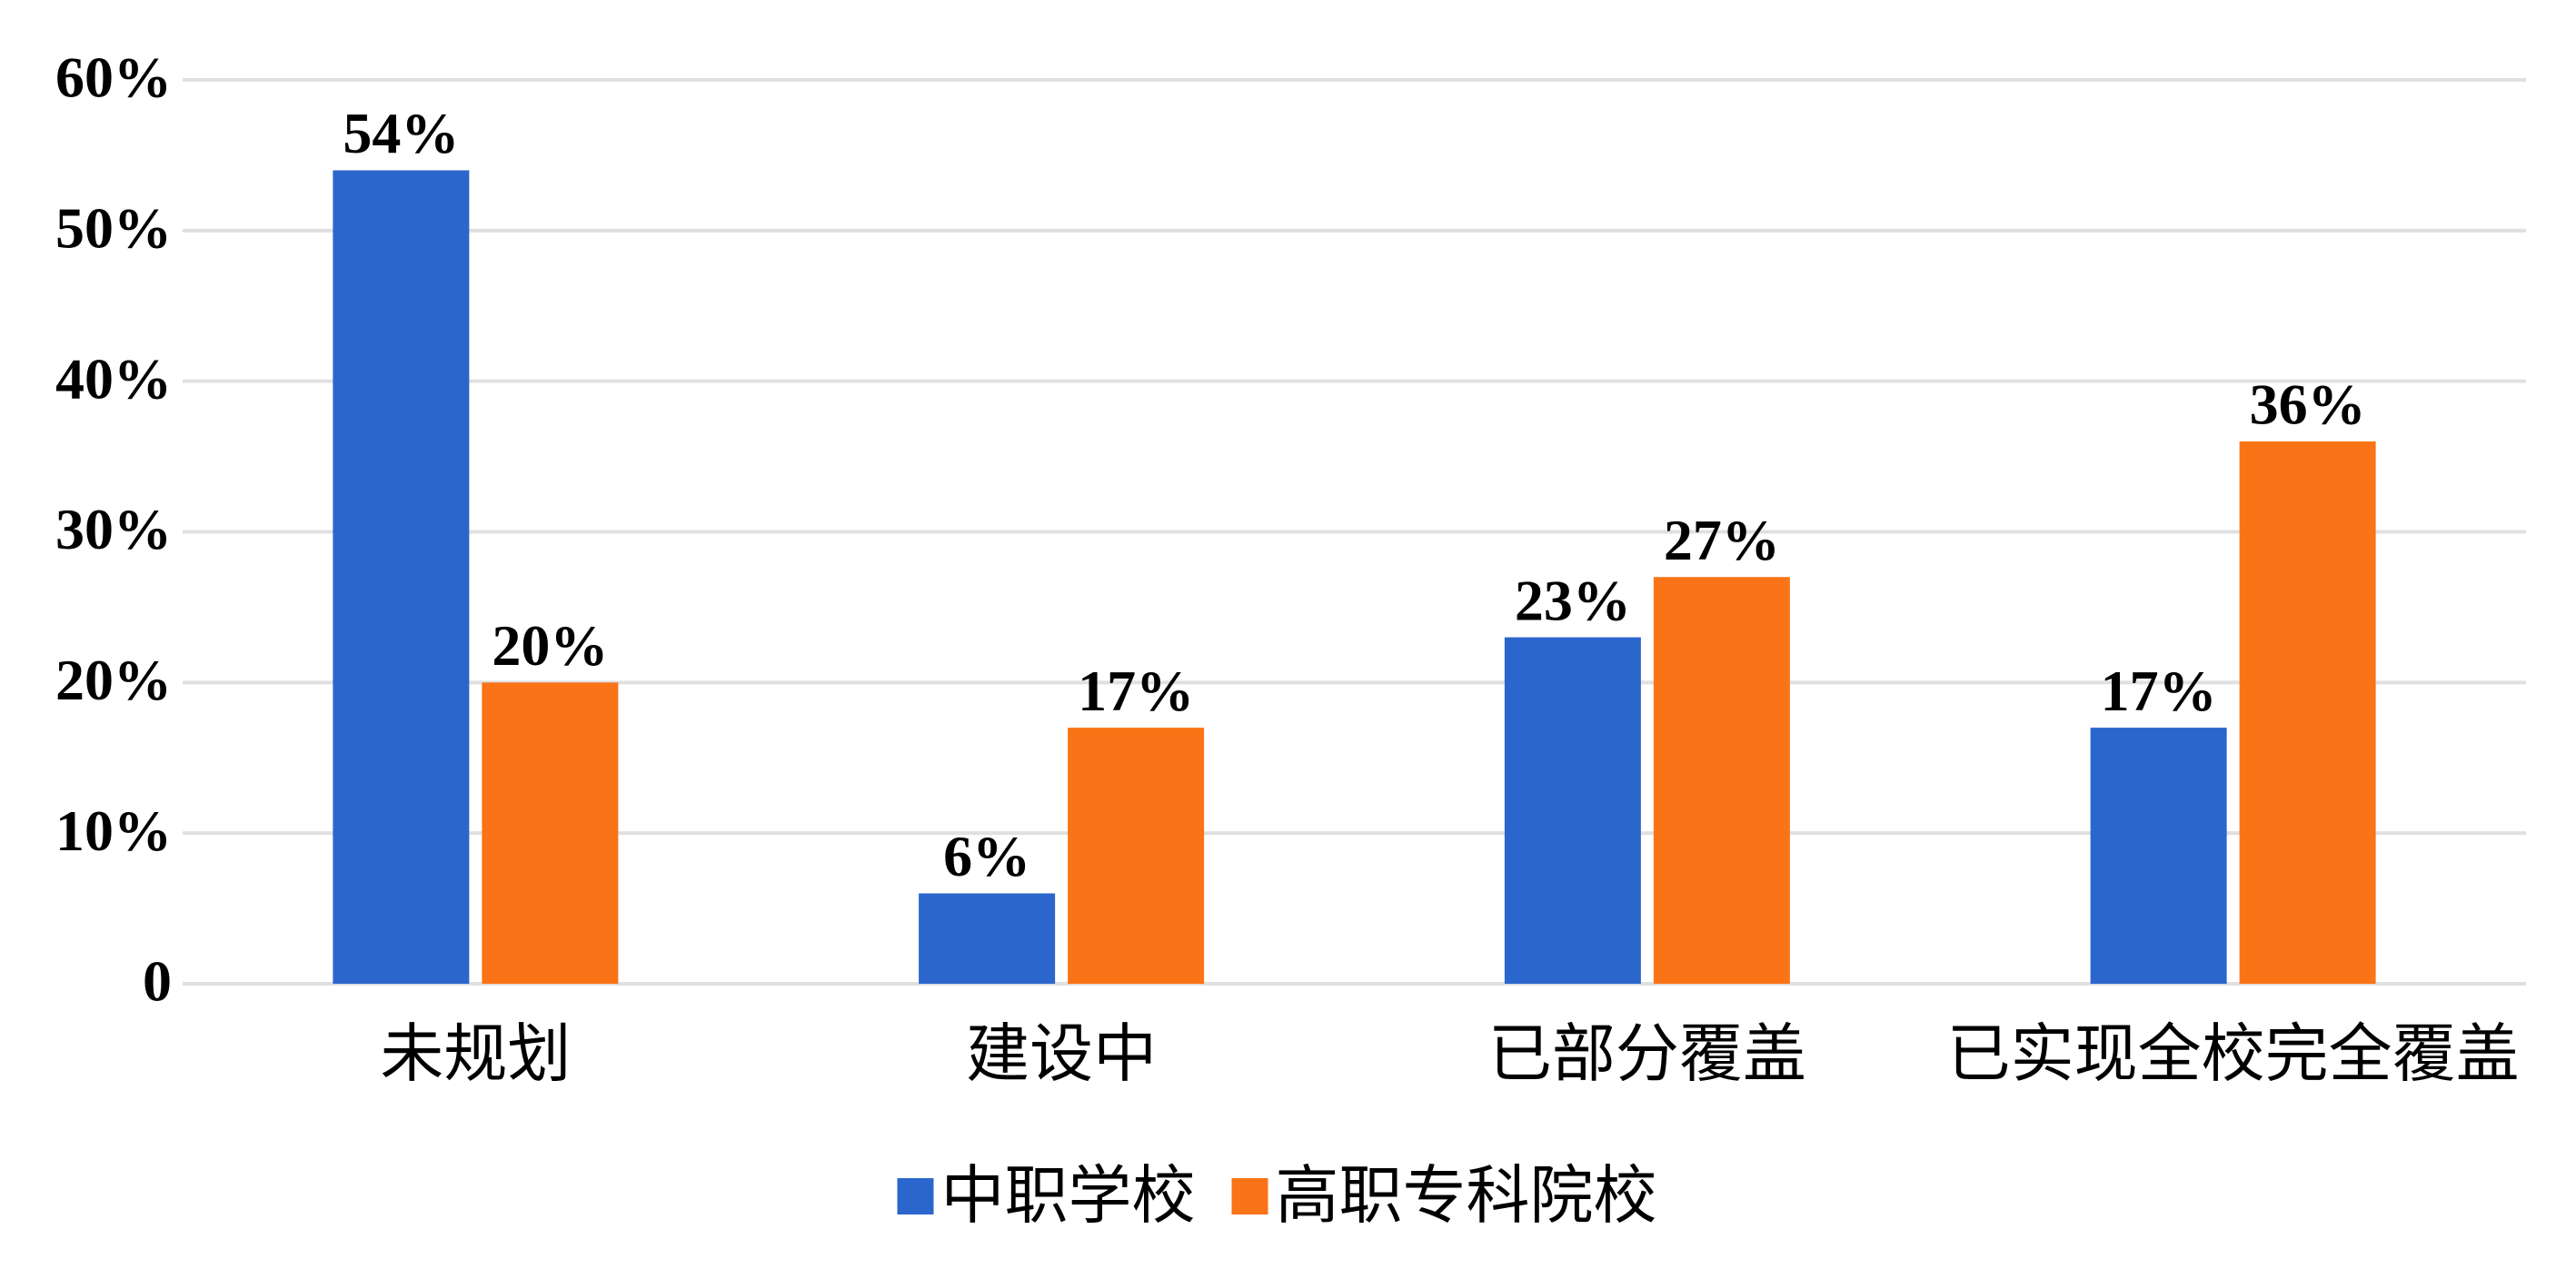 The height and width of the screenshot is (1269, 2576). Describe the element at coordinates (1466, 1195) in the screenshot. I see `legend-label: 高职专科院校` at that location.